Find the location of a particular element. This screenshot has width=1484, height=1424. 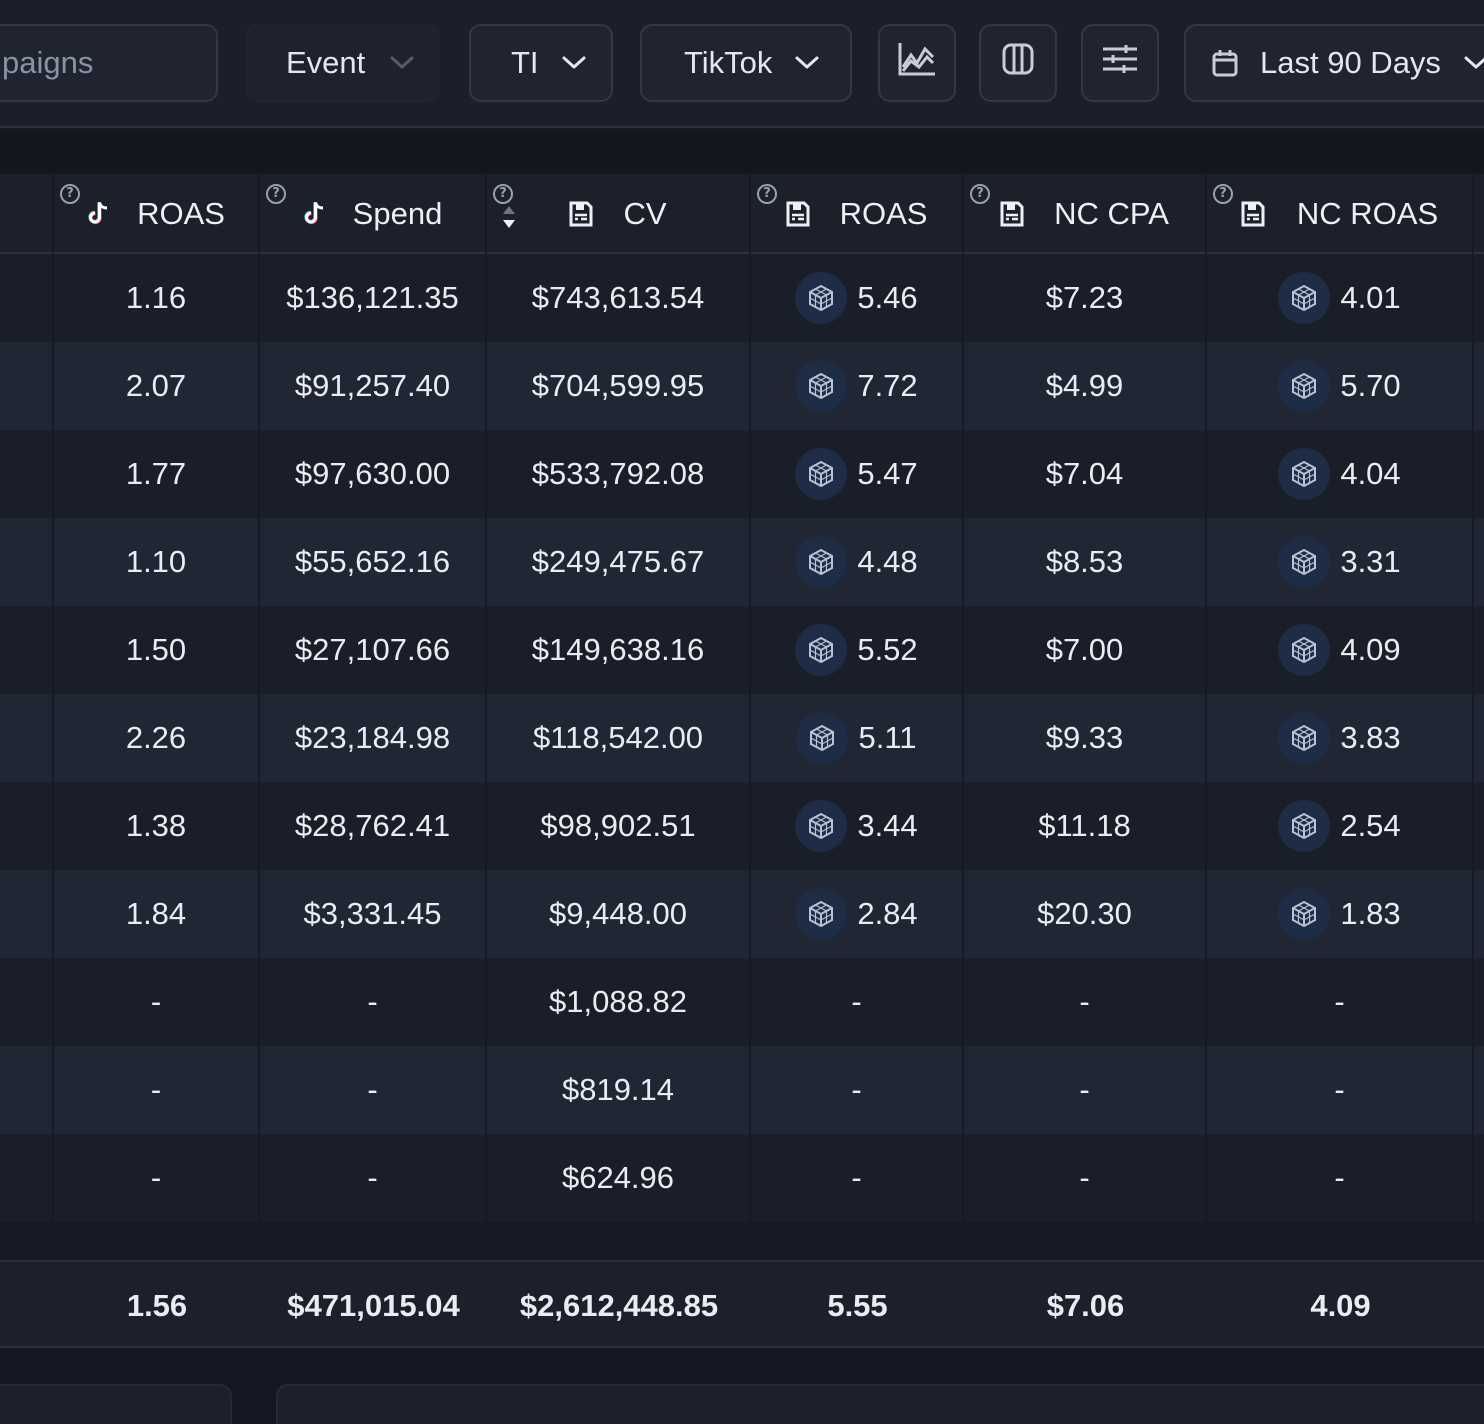

cell-value: $23,184.98 is located at coordinates (372, 737).